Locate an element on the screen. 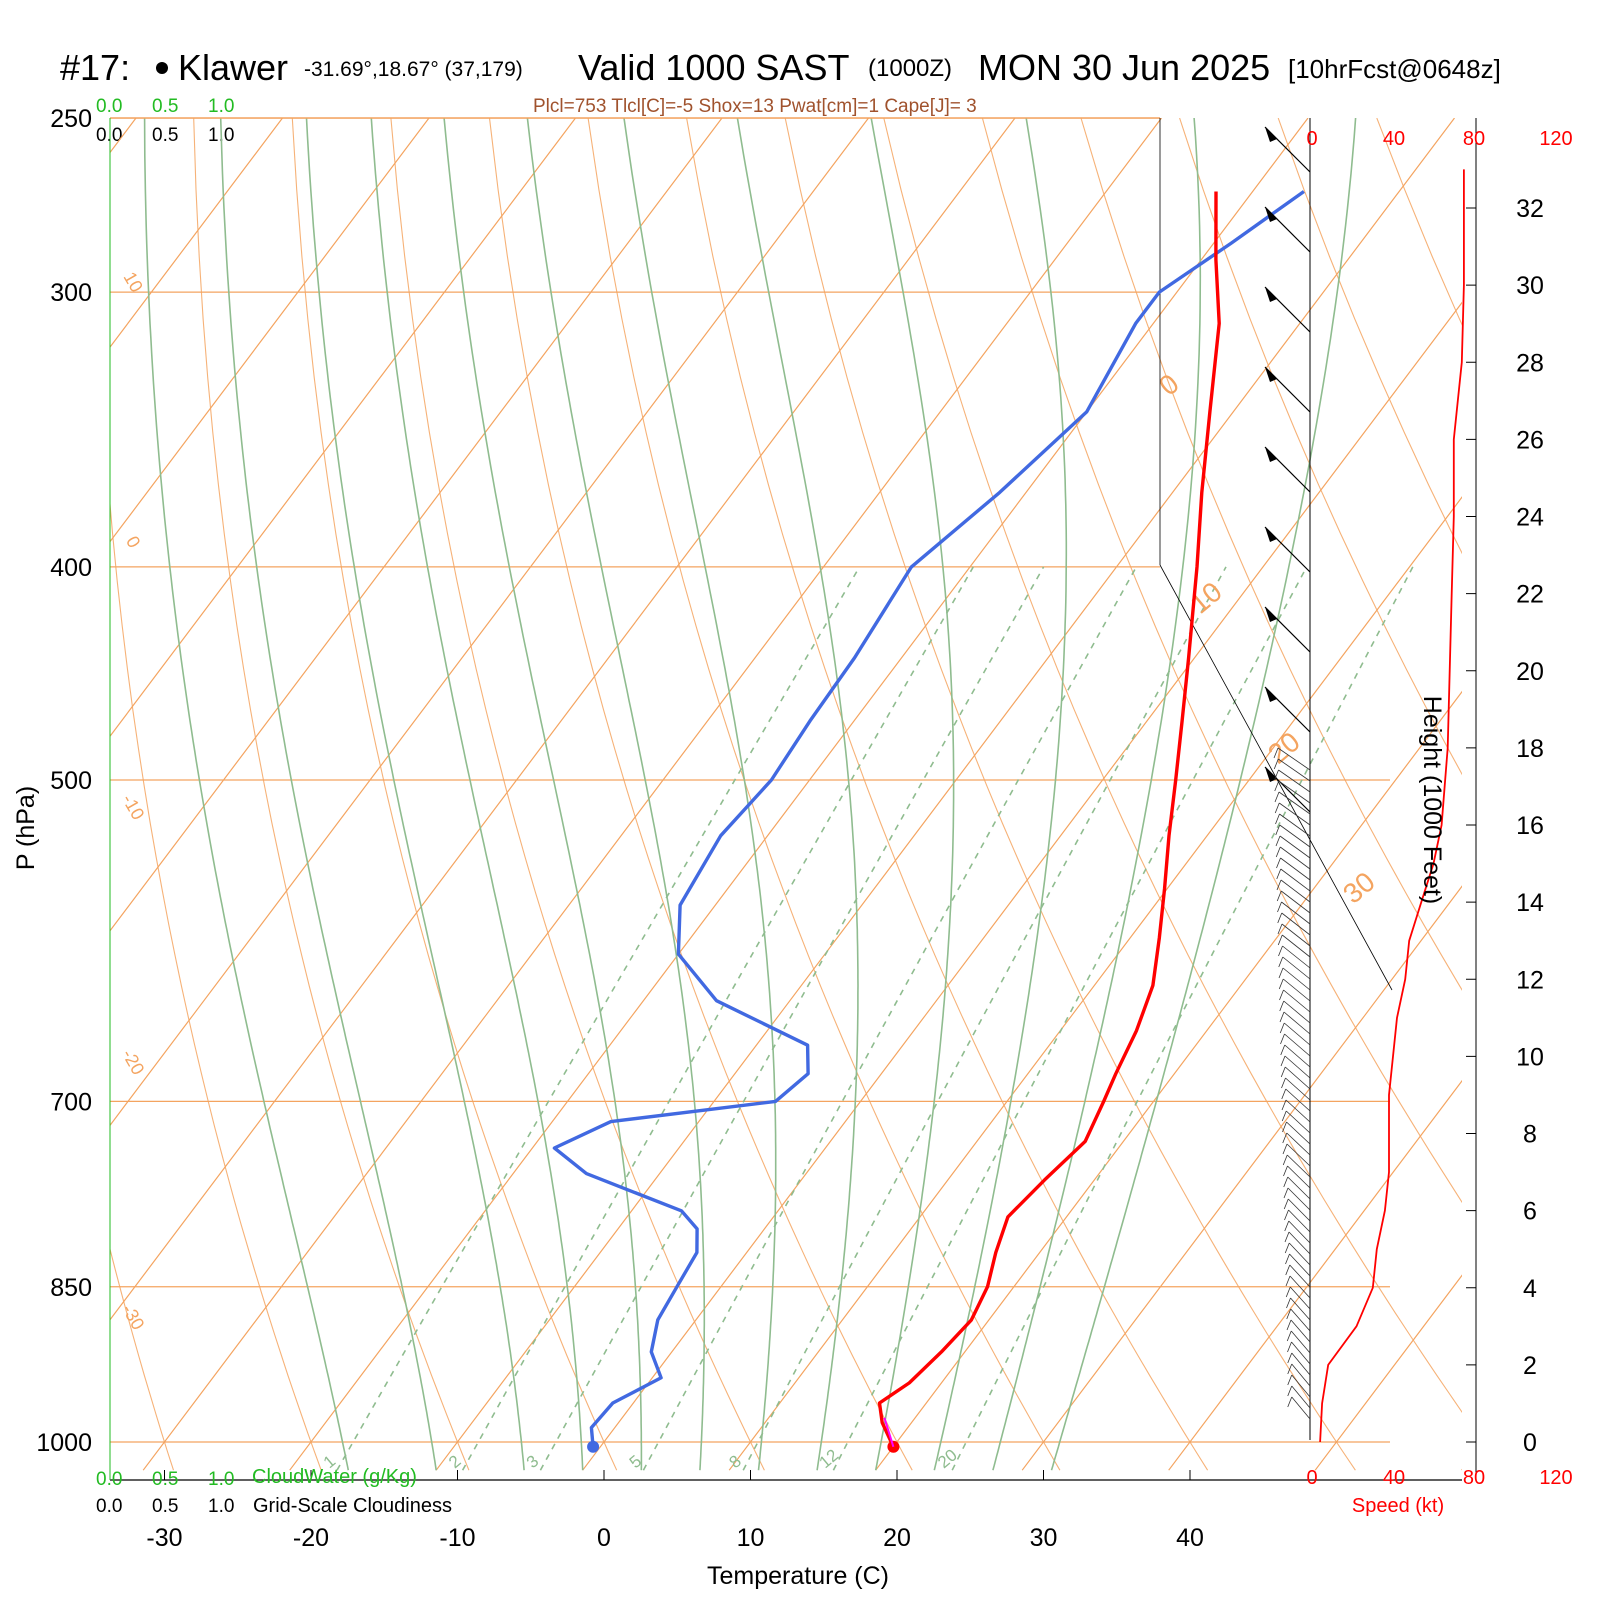 This screenshot has width=1600, height=1600. cl-tick-top-1: 0.5 is located at coordinates (165, 135).